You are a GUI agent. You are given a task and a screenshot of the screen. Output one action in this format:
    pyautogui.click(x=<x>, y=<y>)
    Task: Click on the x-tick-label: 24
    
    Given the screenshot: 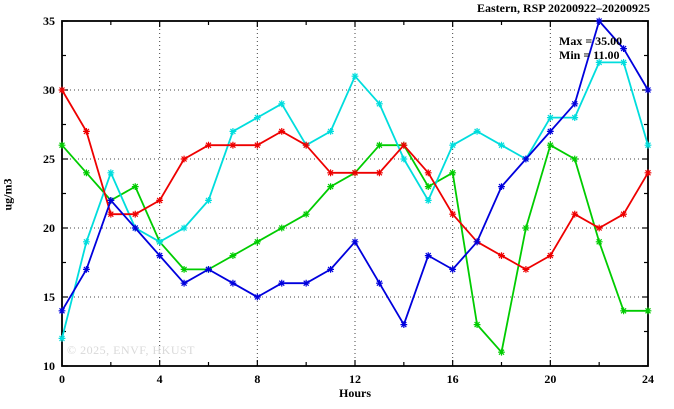 What is the action you would take?
    pyautogui.click(x=648, y=379)
    